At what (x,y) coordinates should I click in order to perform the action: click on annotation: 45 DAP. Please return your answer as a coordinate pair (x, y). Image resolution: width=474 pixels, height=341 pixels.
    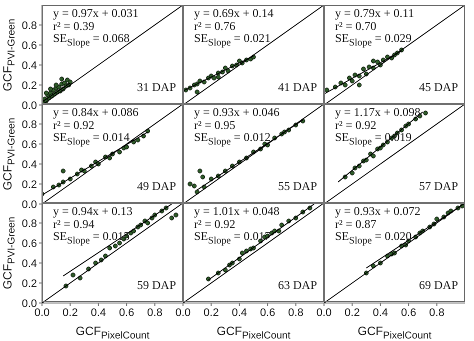
    Looking at the image, I should click on (438, 87).